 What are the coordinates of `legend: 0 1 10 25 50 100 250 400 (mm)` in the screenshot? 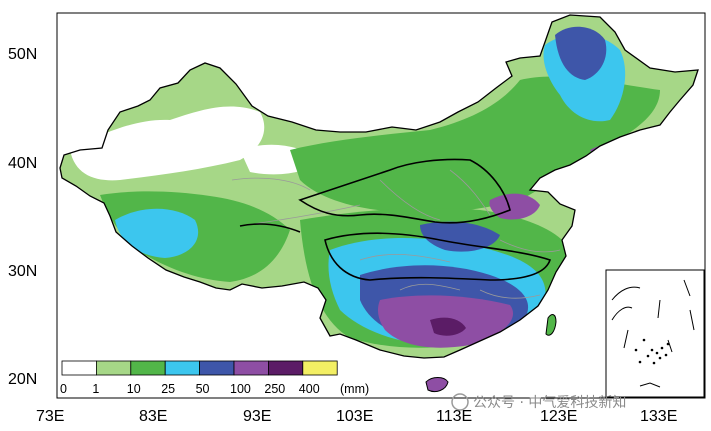 It's located at (214, 378).